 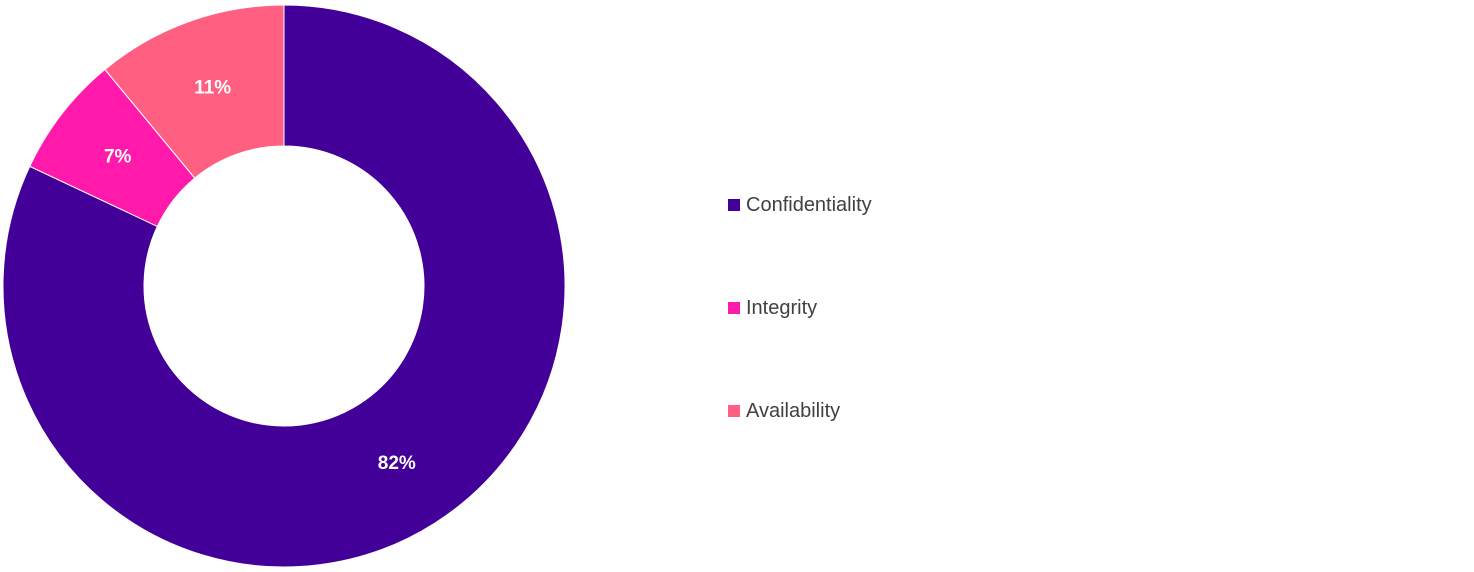 I want to click on legend-item-availability: Availability, so click(x=878, y=411).